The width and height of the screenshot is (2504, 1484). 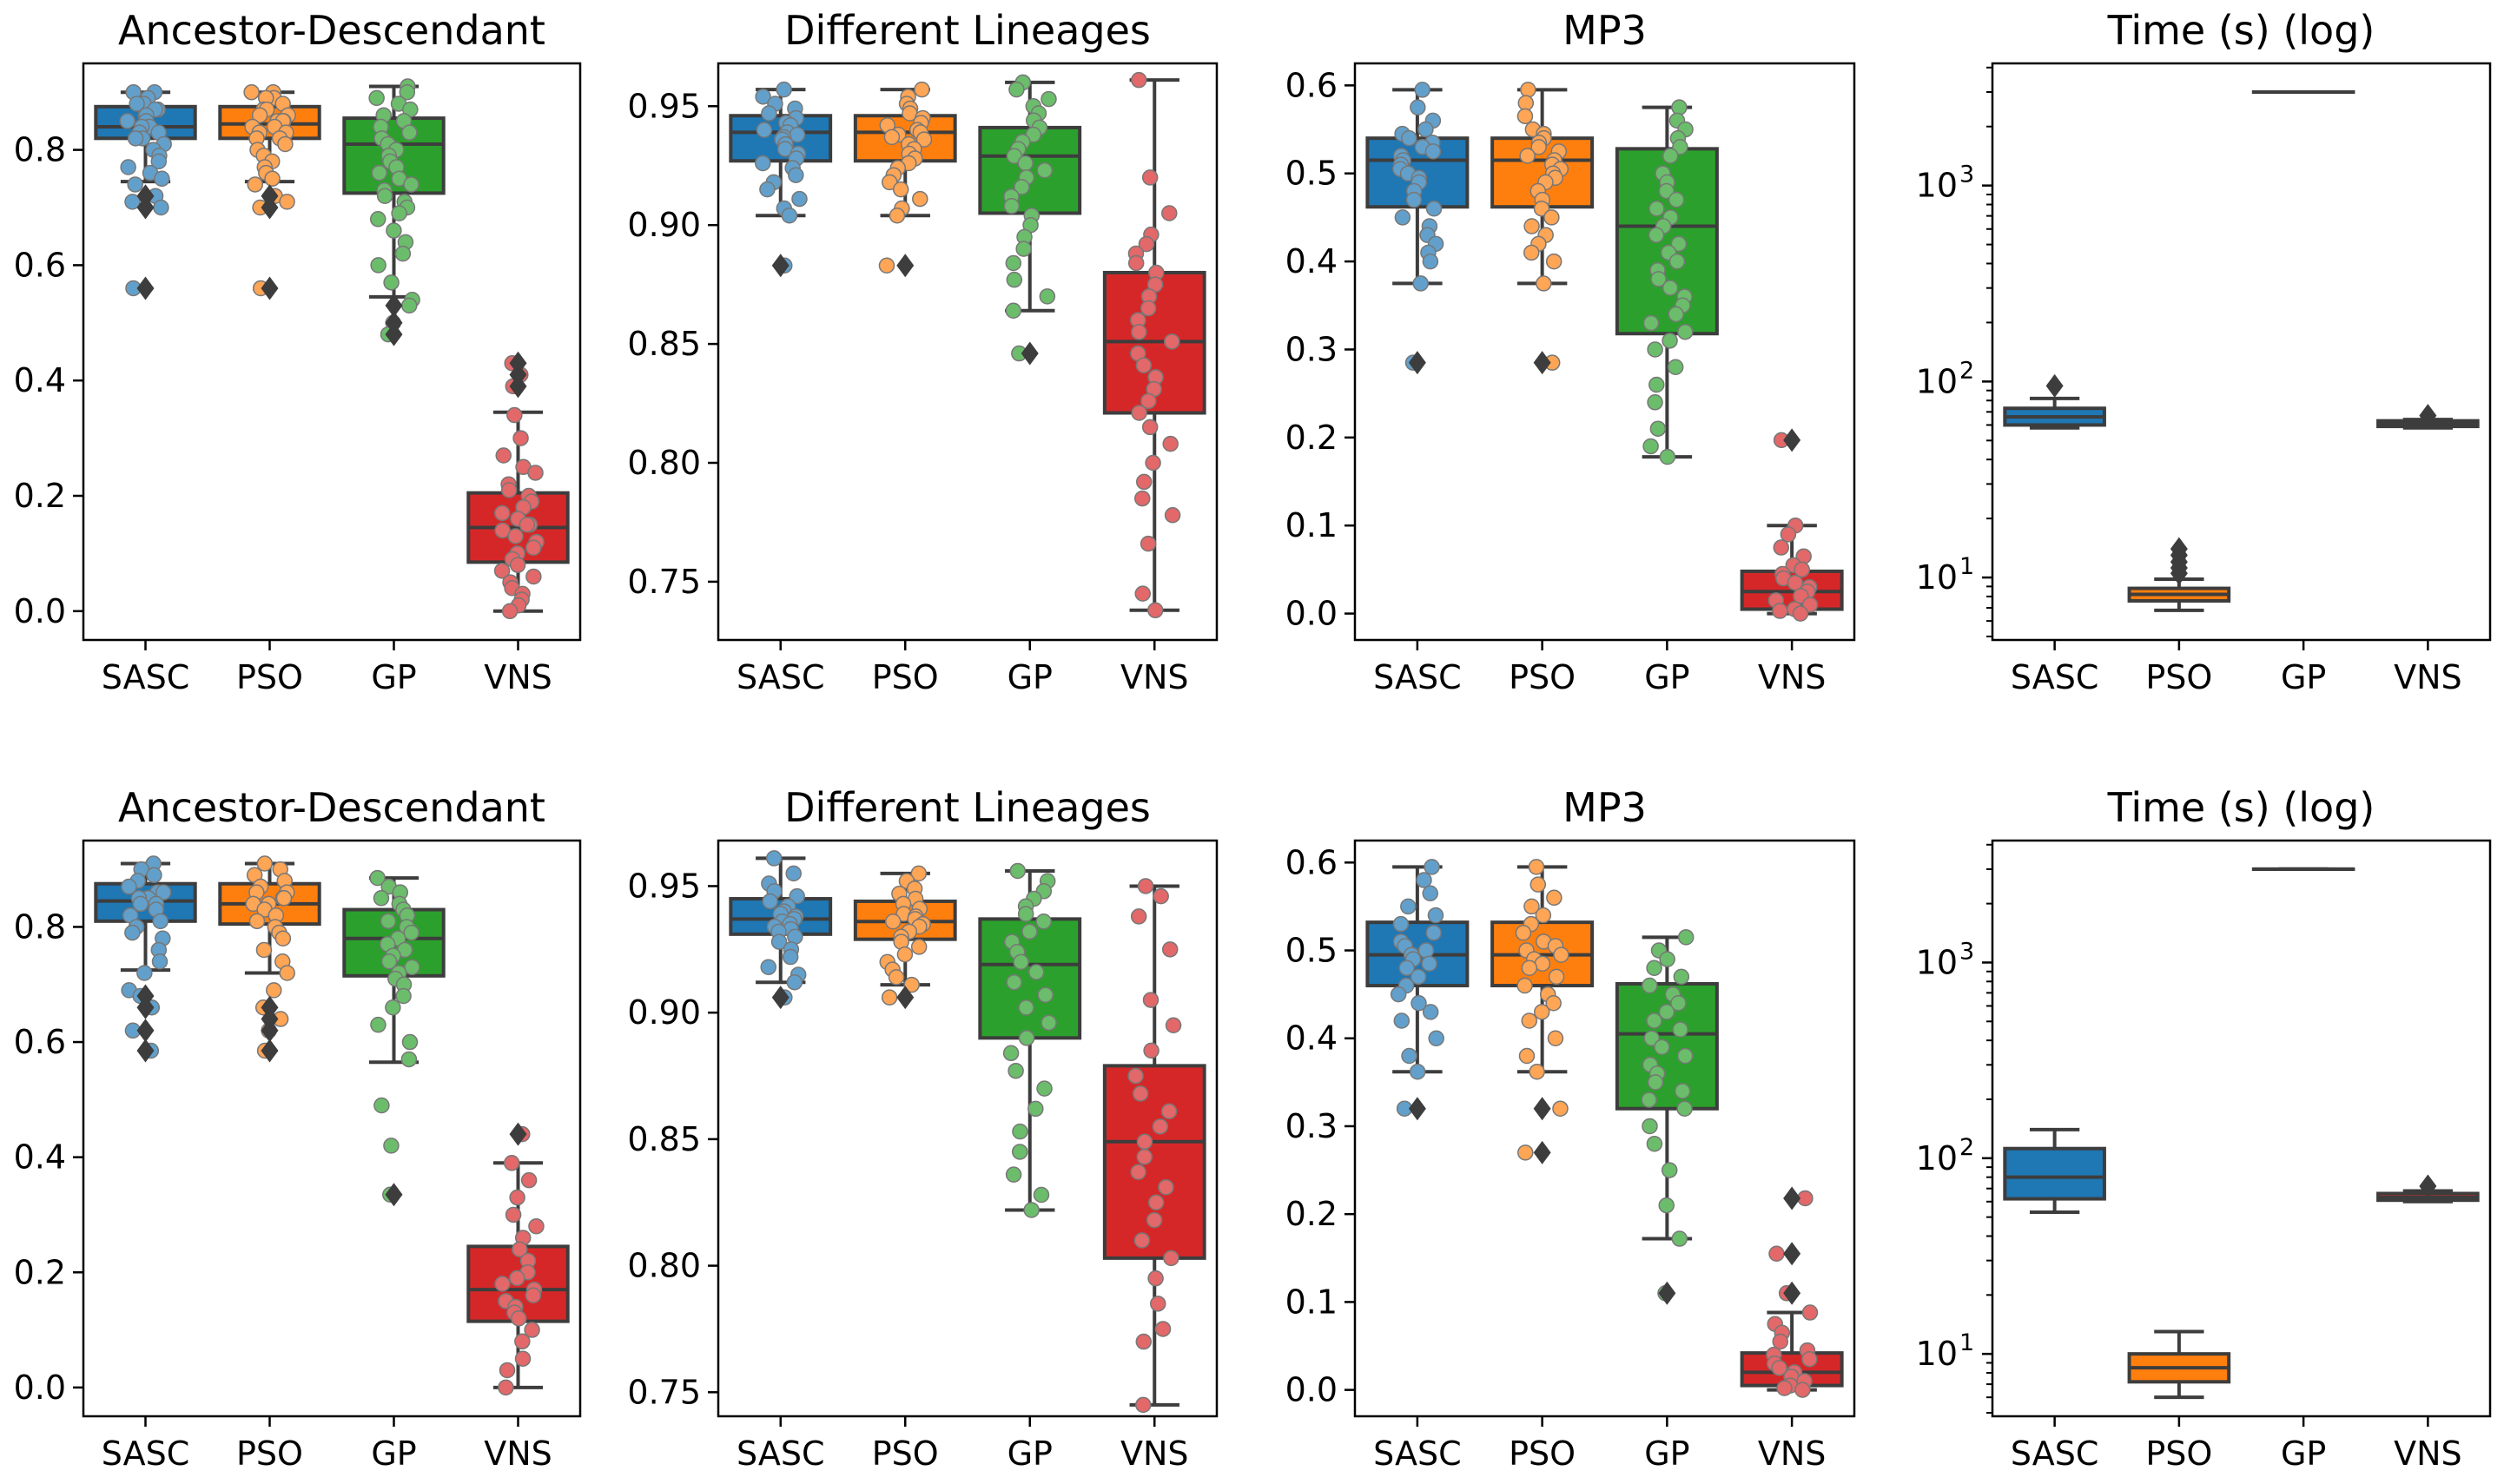 What do you see at coordinates (1312, 525) in the screenshot?
I see `y-tick-label: 0.1` at bounding box center [1312, 525].